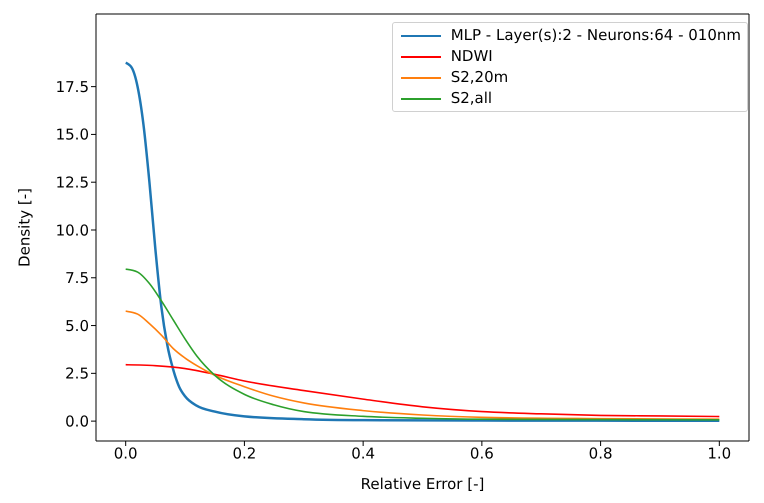 This screenshot has width=764, height=503. Describe the element at coordinates (72, 183) in the screenshot. I see `y-tick-label: 12.5` at that location.